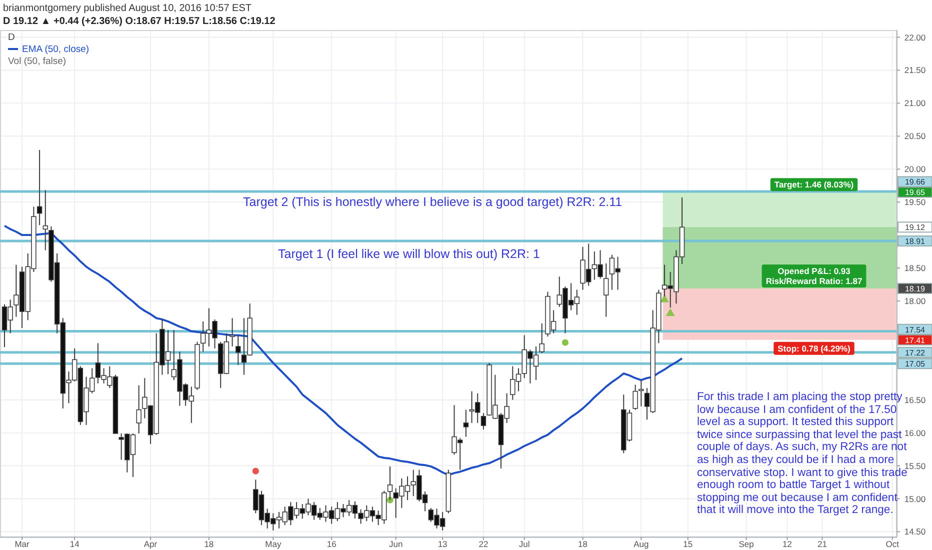 This screenshot has width=932, height=550. What do you see at coordinates (443, 544) in the screenshot?
I see `x-tick-label: 13` at bounding box center [443, 544].